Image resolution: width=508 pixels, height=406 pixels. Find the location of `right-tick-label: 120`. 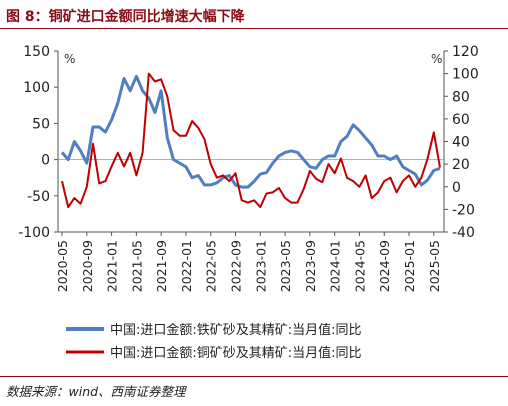

right-tick-label: 120 is located at coordinates (465, 52).